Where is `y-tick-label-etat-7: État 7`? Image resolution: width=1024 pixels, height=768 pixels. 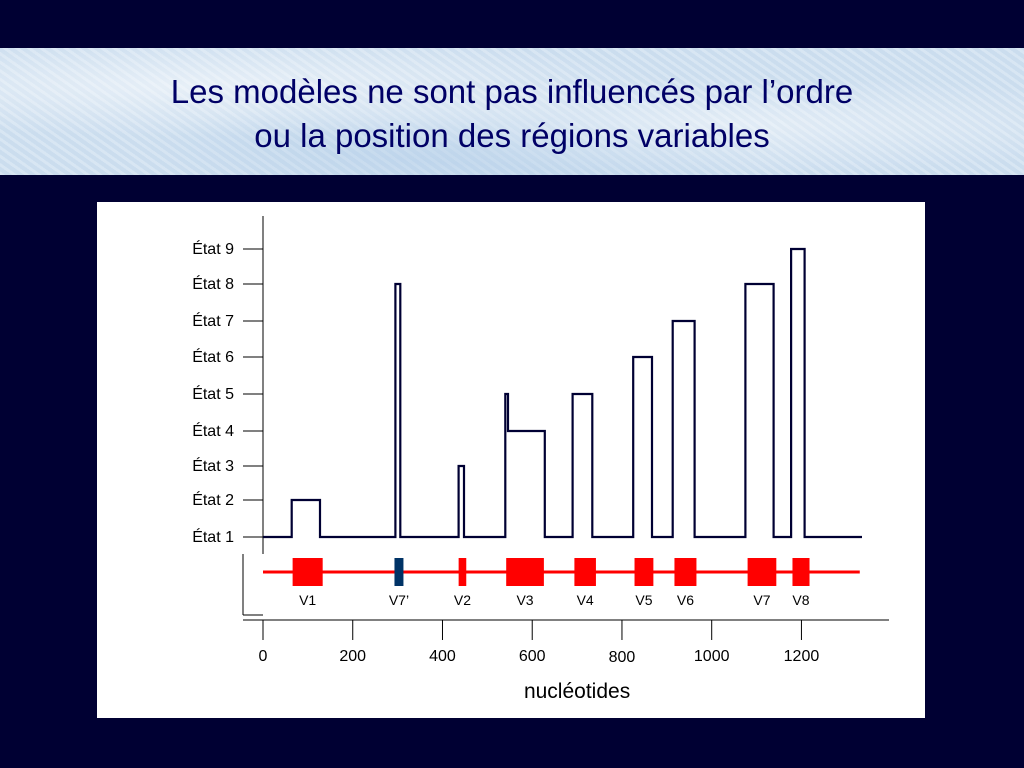
y-tick-label-etat-7: État 7 is located at coordinates (213, 320).